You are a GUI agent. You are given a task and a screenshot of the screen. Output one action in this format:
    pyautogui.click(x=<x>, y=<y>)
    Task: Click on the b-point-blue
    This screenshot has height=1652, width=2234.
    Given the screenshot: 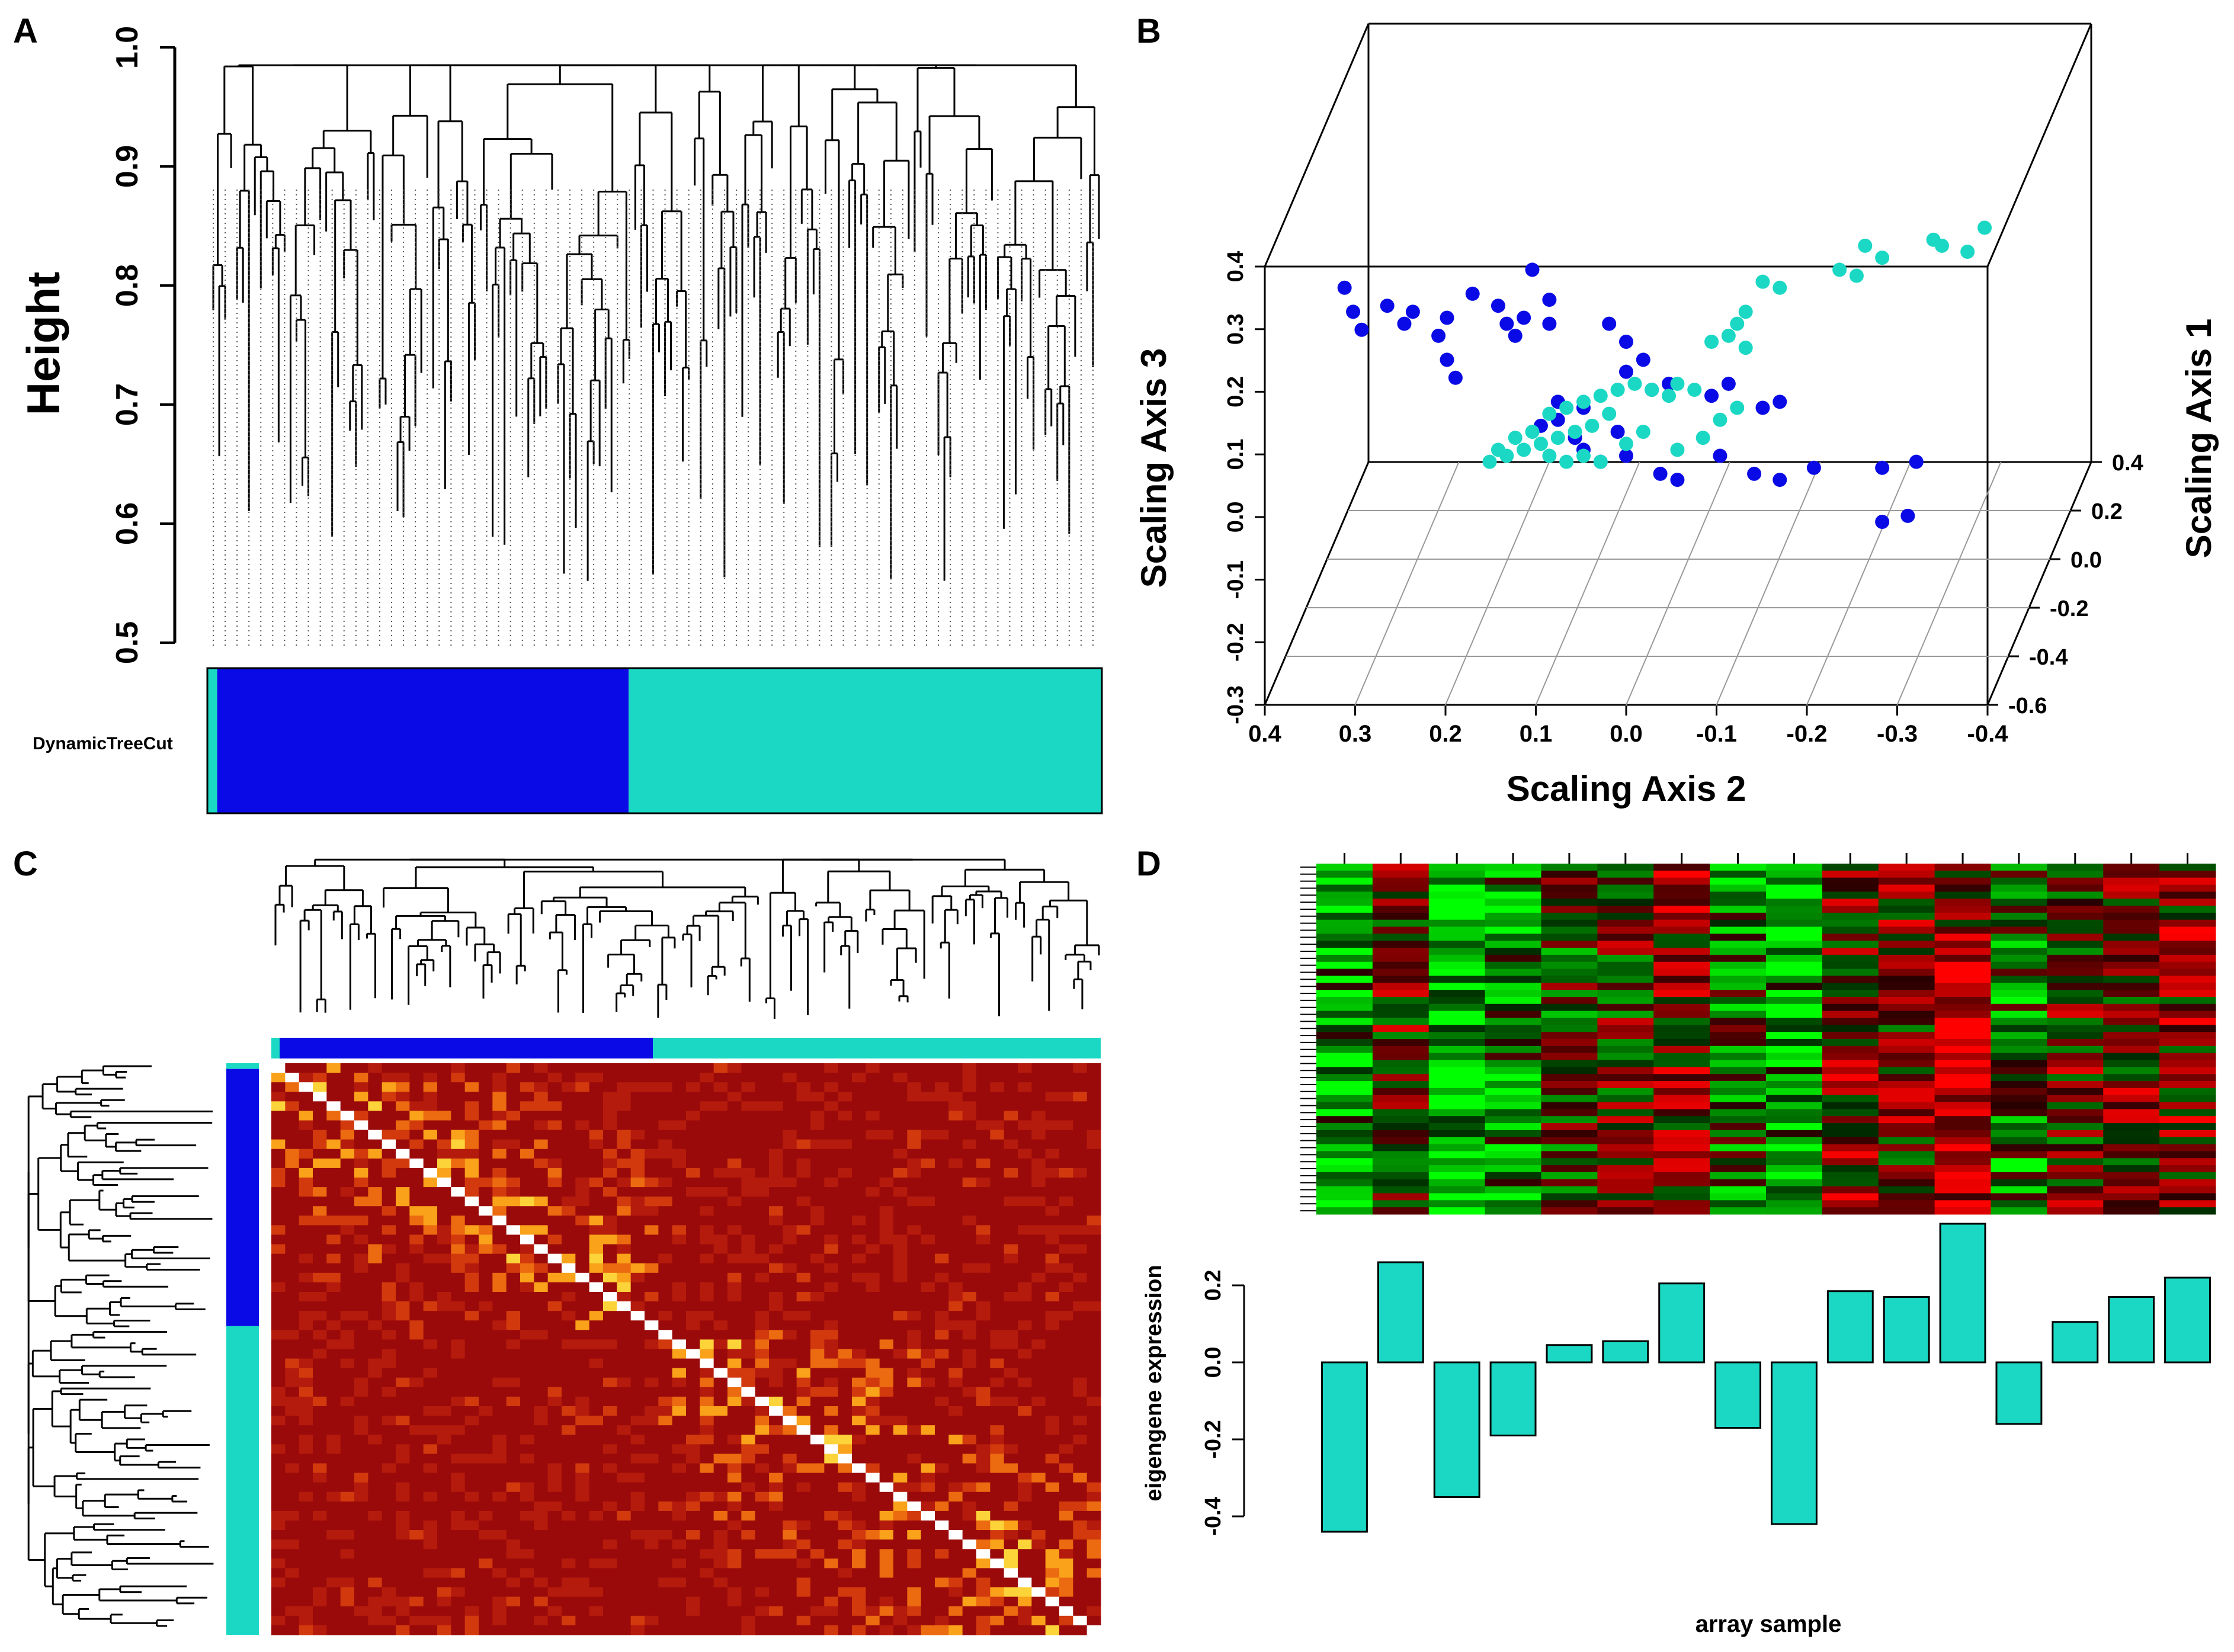 What is the action you would take?
    pyautogui.click(x=1780, y=401)
    